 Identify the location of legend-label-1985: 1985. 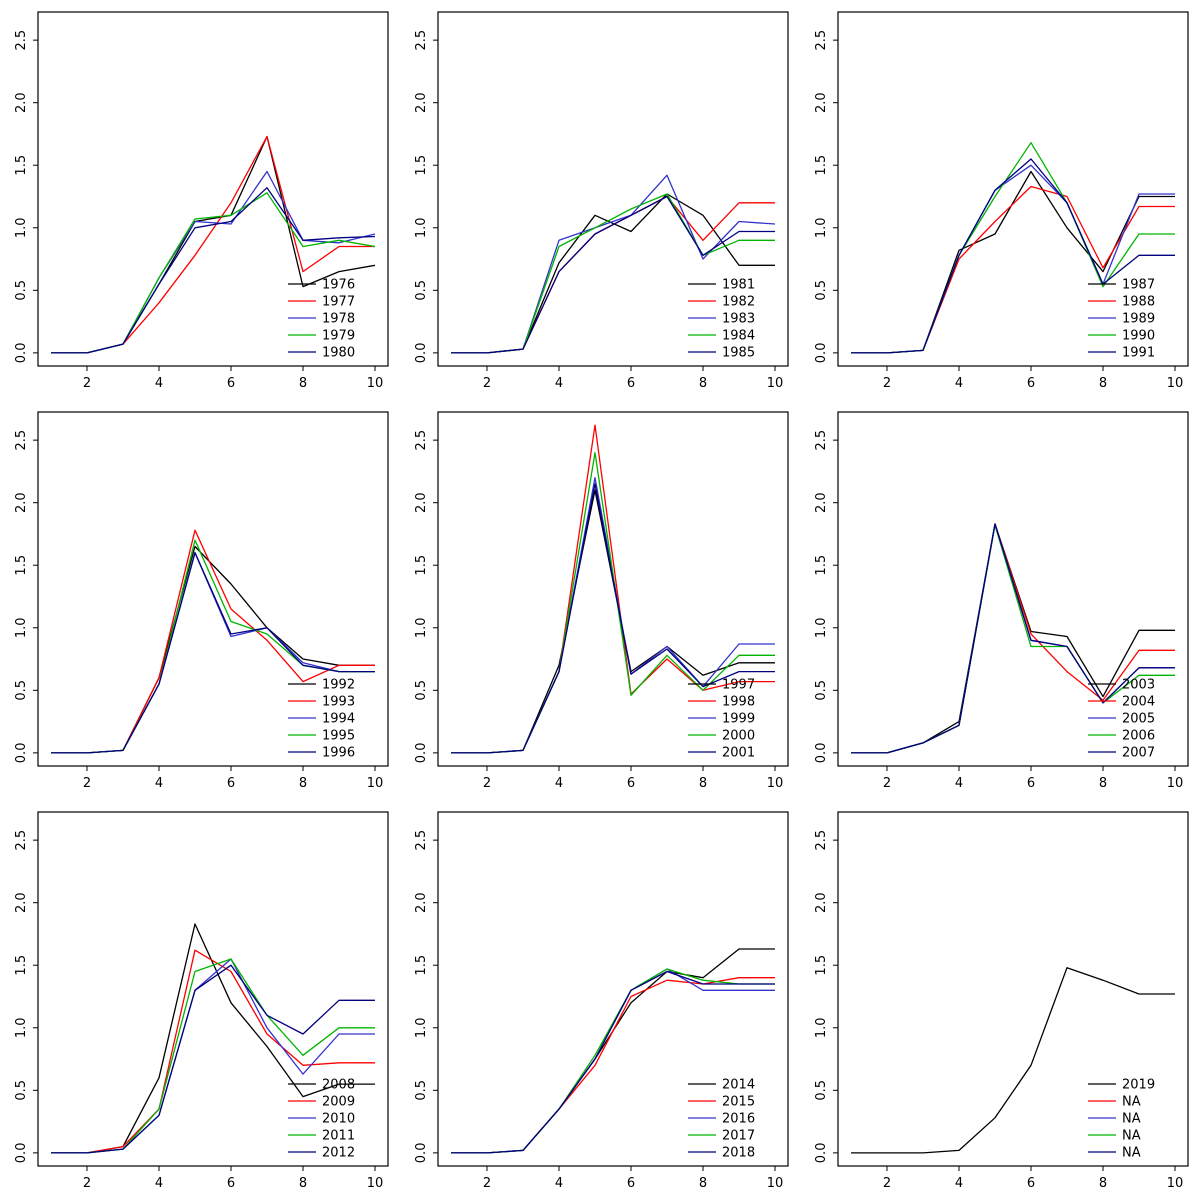
(738, 353).